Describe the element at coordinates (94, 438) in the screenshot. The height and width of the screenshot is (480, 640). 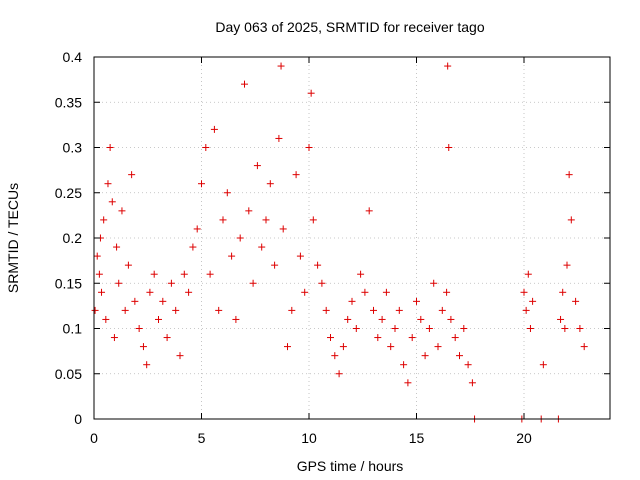
I see `x-tick-label: 0` at that location.